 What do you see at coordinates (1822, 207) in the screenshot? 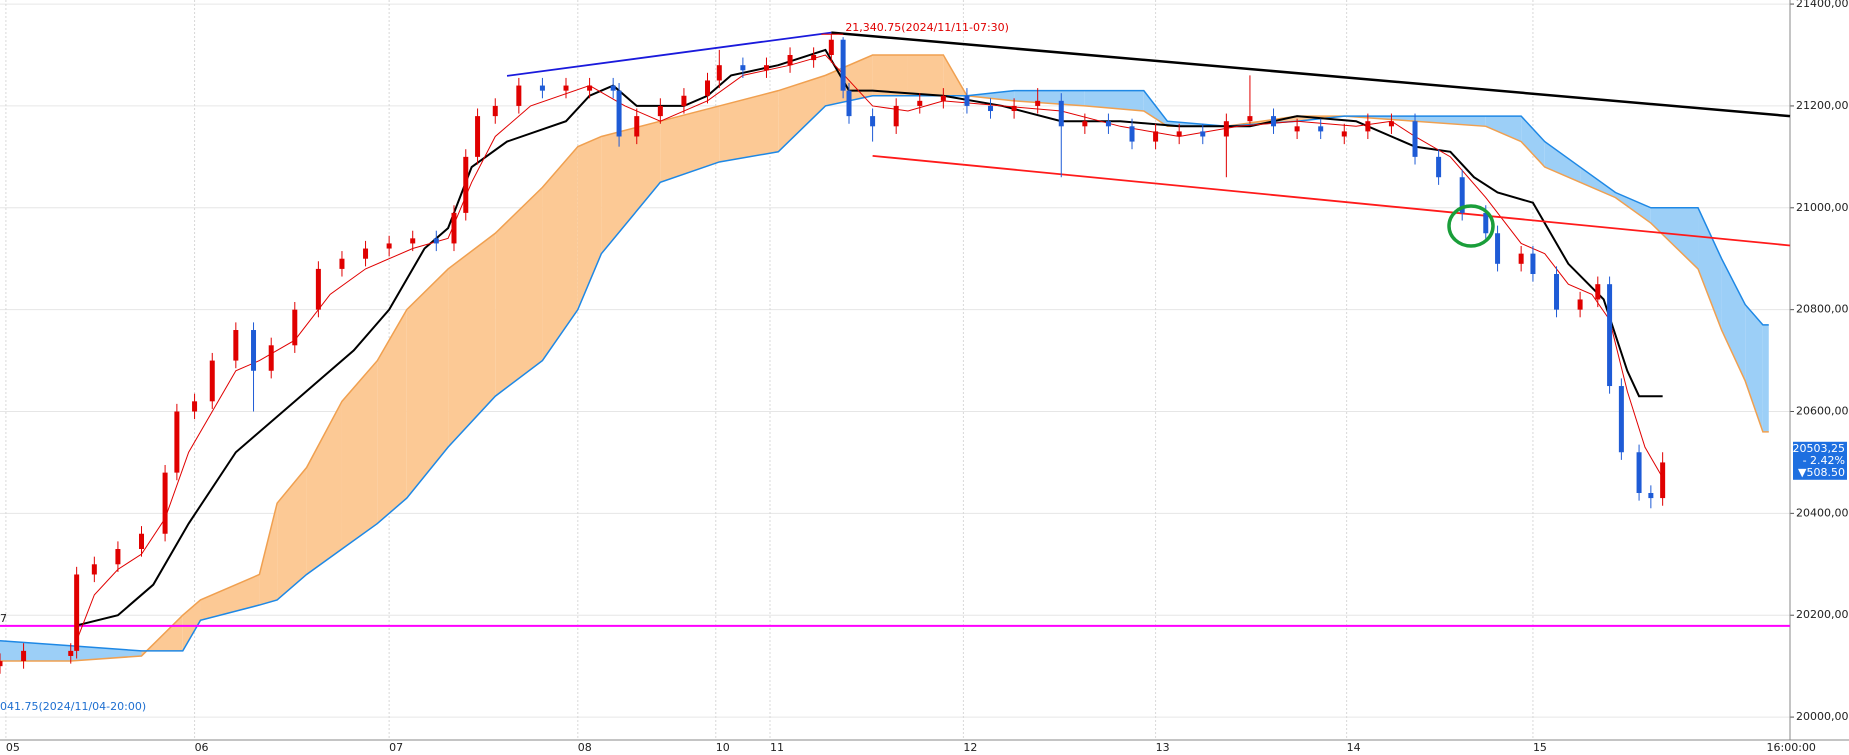
I see `y-tick-label: 21000,00` at bounding box center [1822, 207].